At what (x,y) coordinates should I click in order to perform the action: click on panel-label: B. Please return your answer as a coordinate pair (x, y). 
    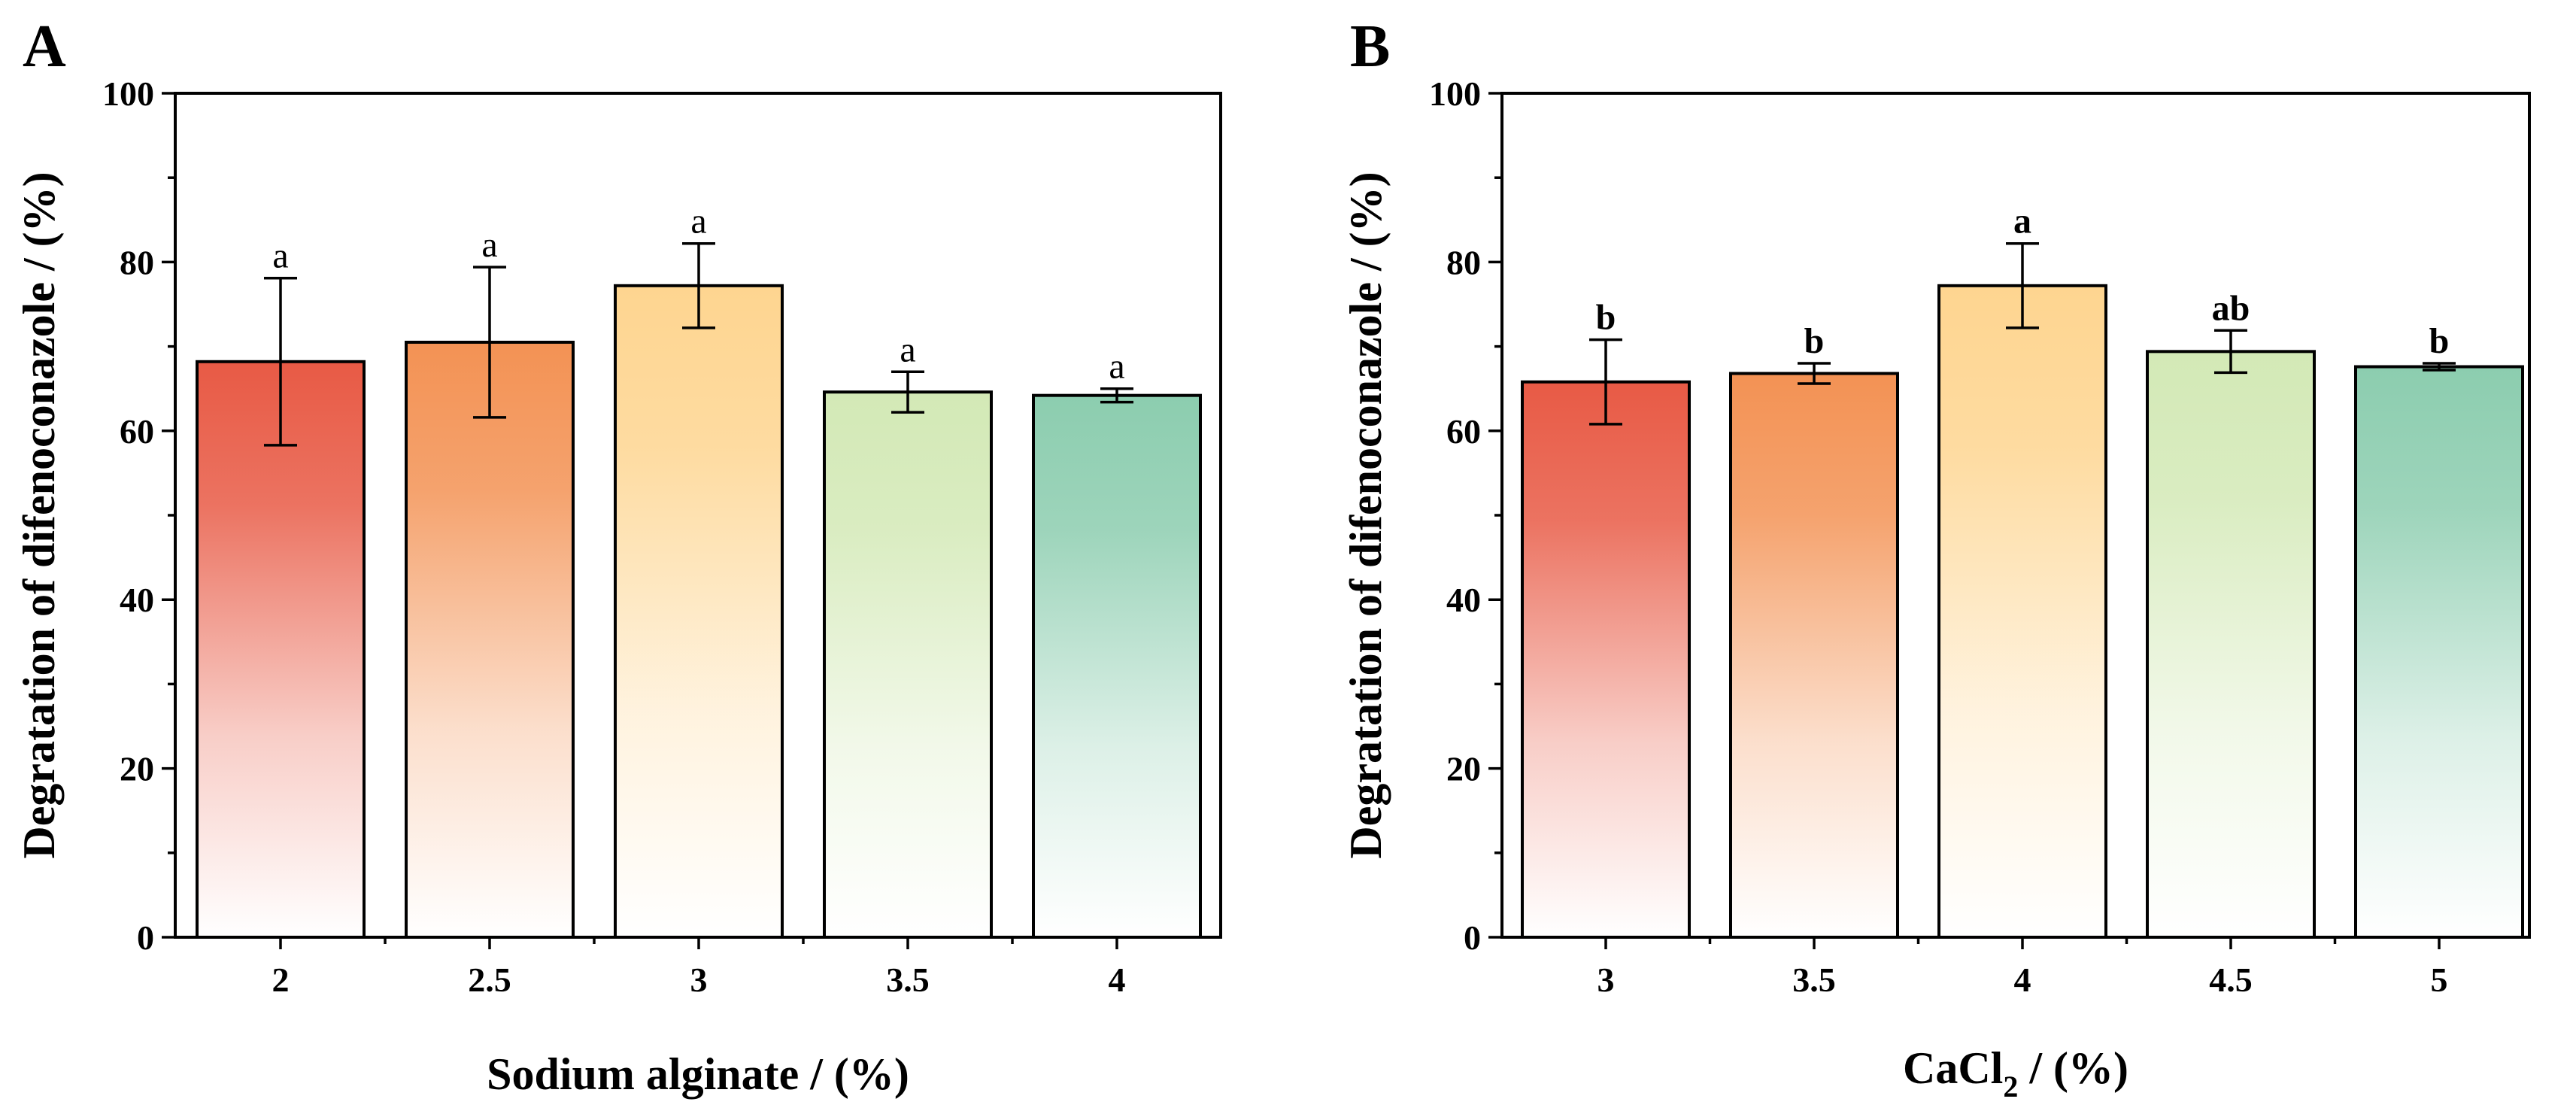
    Looking at the image, I should click on (1370, 47).